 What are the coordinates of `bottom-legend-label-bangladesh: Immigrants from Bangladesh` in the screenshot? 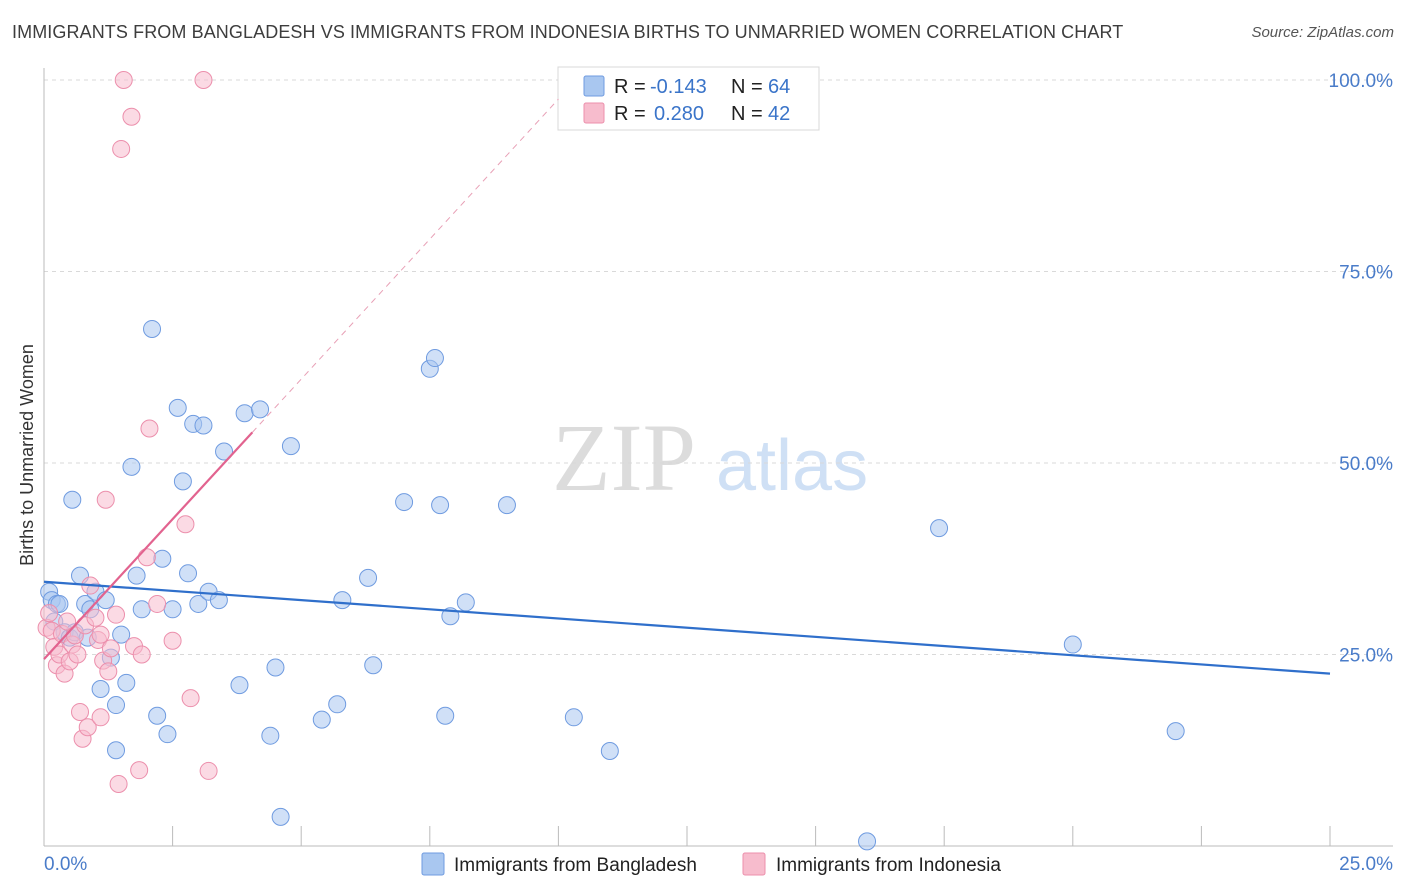 It's located at (575, 865).